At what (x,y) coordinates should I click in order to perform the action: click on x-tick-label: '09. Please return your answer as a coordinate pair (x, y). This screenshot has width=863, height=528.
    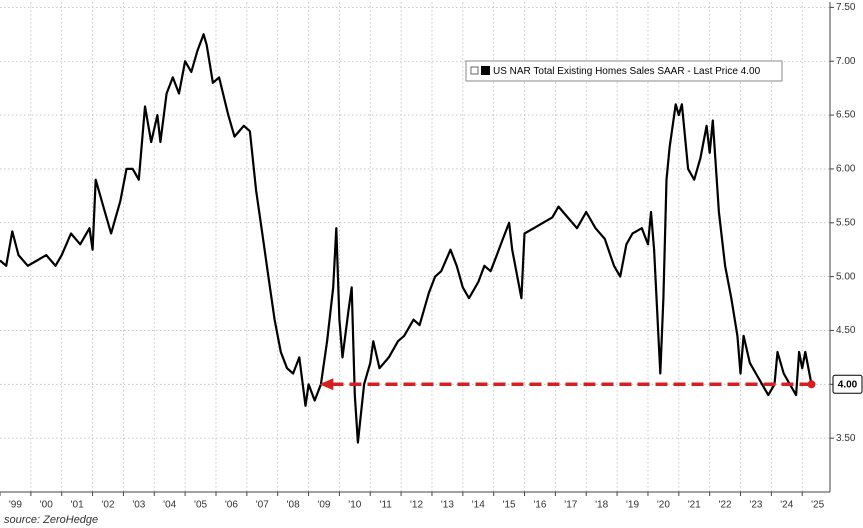
    Looking at the image, I should click on (323, 505).